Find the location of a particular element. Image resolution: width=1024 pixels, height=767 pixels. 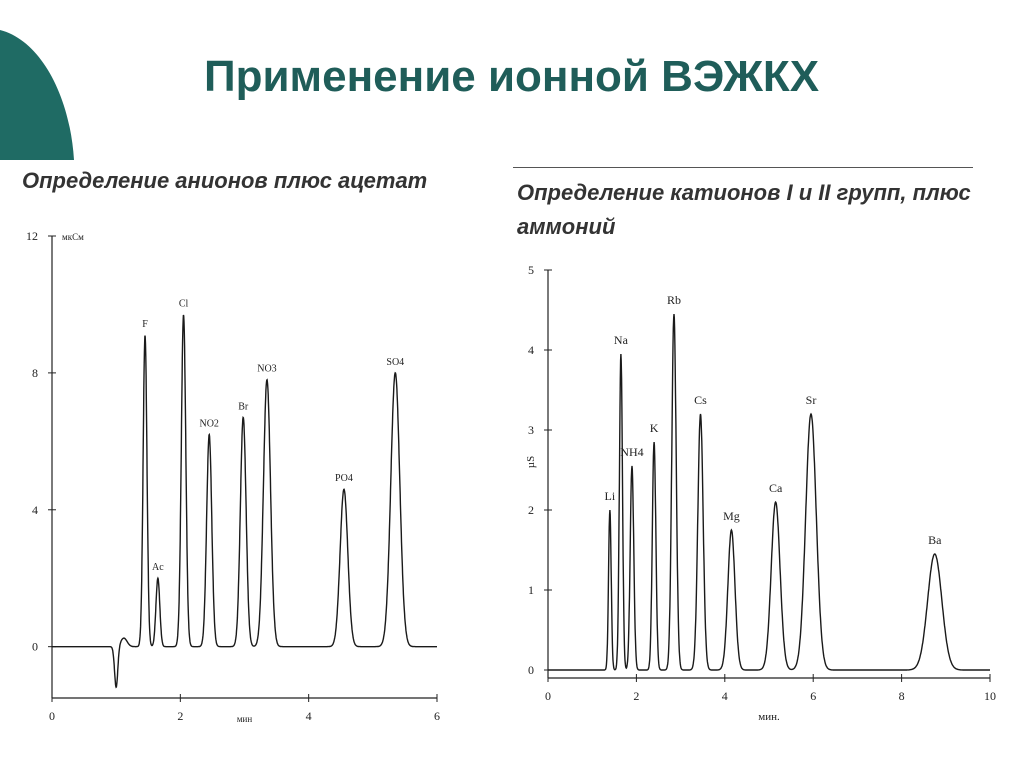

anion-peak-label: Cl is located at coordinates (184, 304).